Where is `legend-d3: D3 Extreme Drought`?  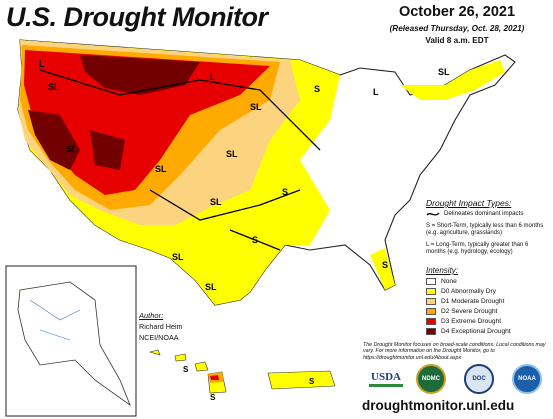 legend-d3: D3 Extreme Drought is located at coordinates (463, 321).